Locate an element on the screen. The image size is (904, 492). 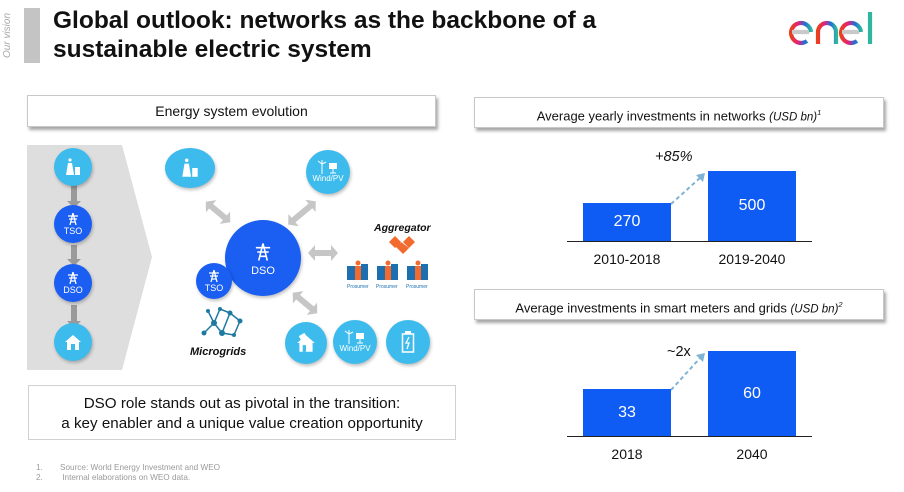
chart2-annotation: ~2x is located at coordinates (679, 352).